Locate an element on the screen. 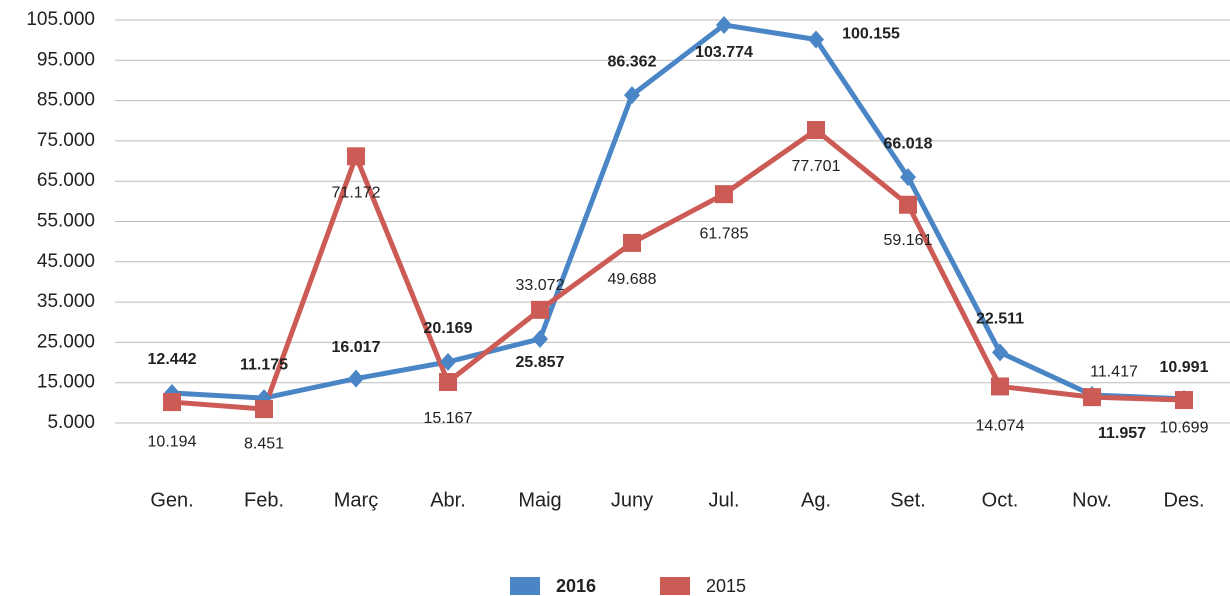 The height and width of the screenshot is (596, 1230). y-tick-label: 85.000 is located at coordinates (66, 100).